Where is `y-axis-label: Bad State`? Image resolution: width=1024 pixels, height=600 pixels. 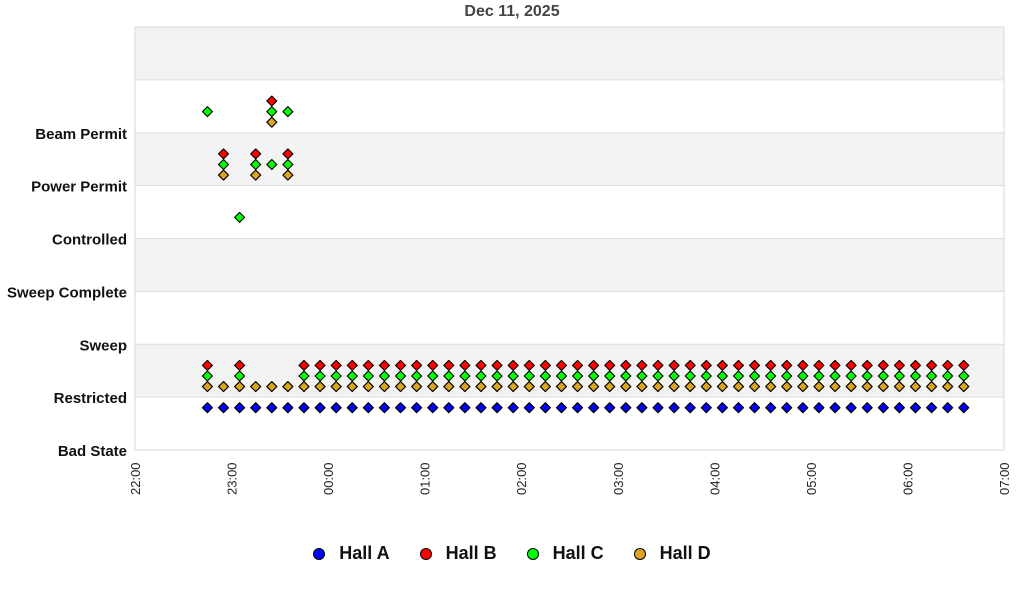 y-axis-label: Bad State is located at coordinates (92, 451).